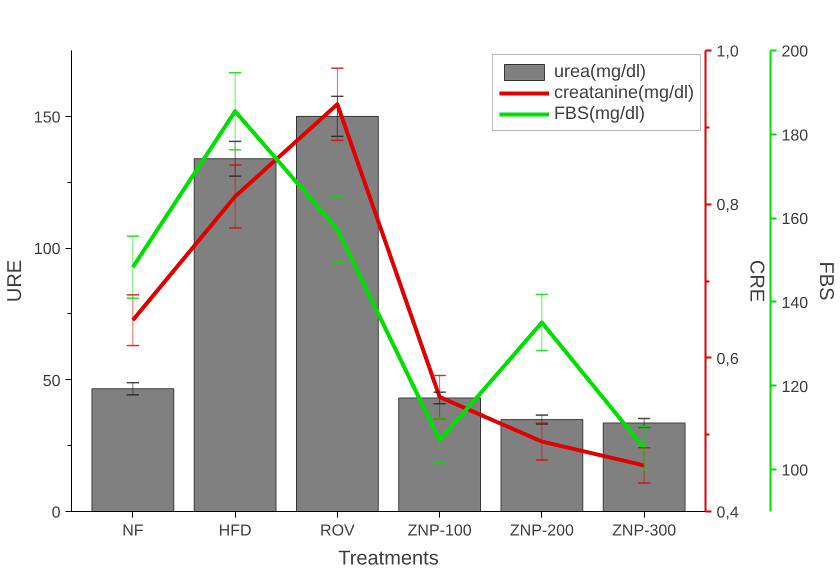  What do you see at coordinates (624, 92) in the screenshot?
I see `legend-label: creatanine(mg/dl)` at bounding box center [624, 92].